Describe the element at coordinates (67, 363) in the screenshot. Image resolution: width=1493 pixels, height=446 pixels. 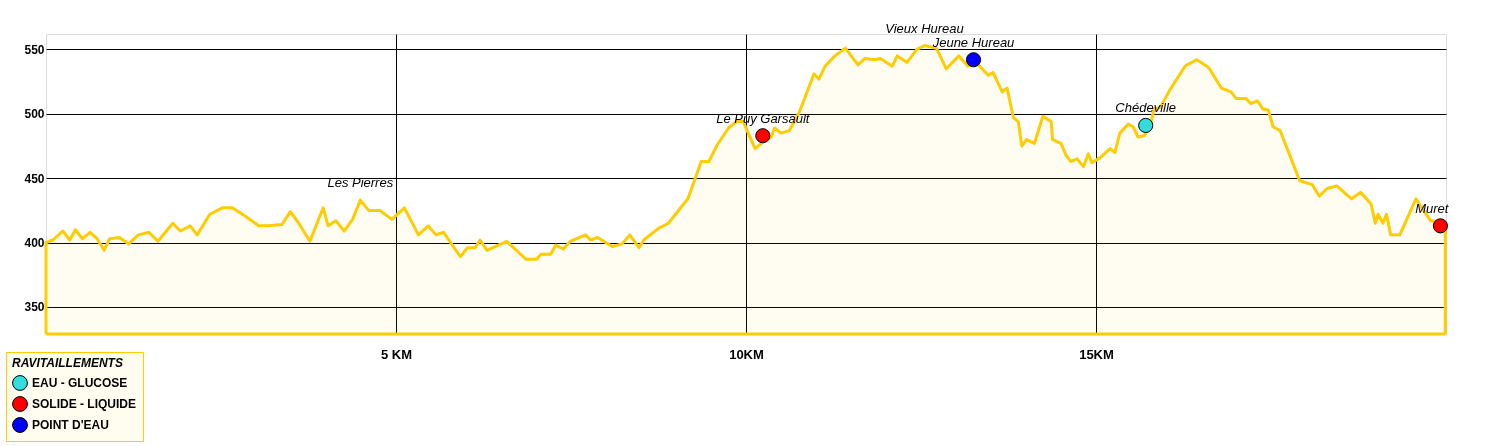
I see `legend-title: RAVITAILLEMENTS` at that location.